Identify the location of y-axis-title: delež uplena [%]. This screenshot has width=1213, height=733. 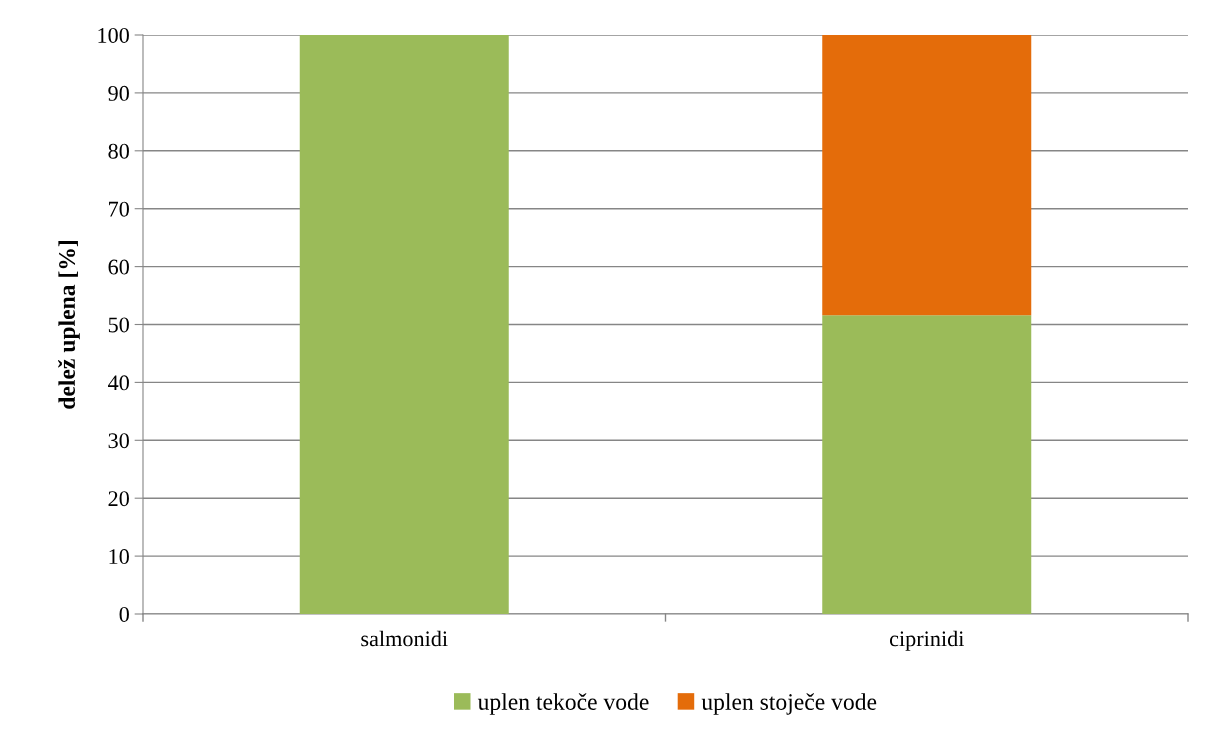
(69, 325).